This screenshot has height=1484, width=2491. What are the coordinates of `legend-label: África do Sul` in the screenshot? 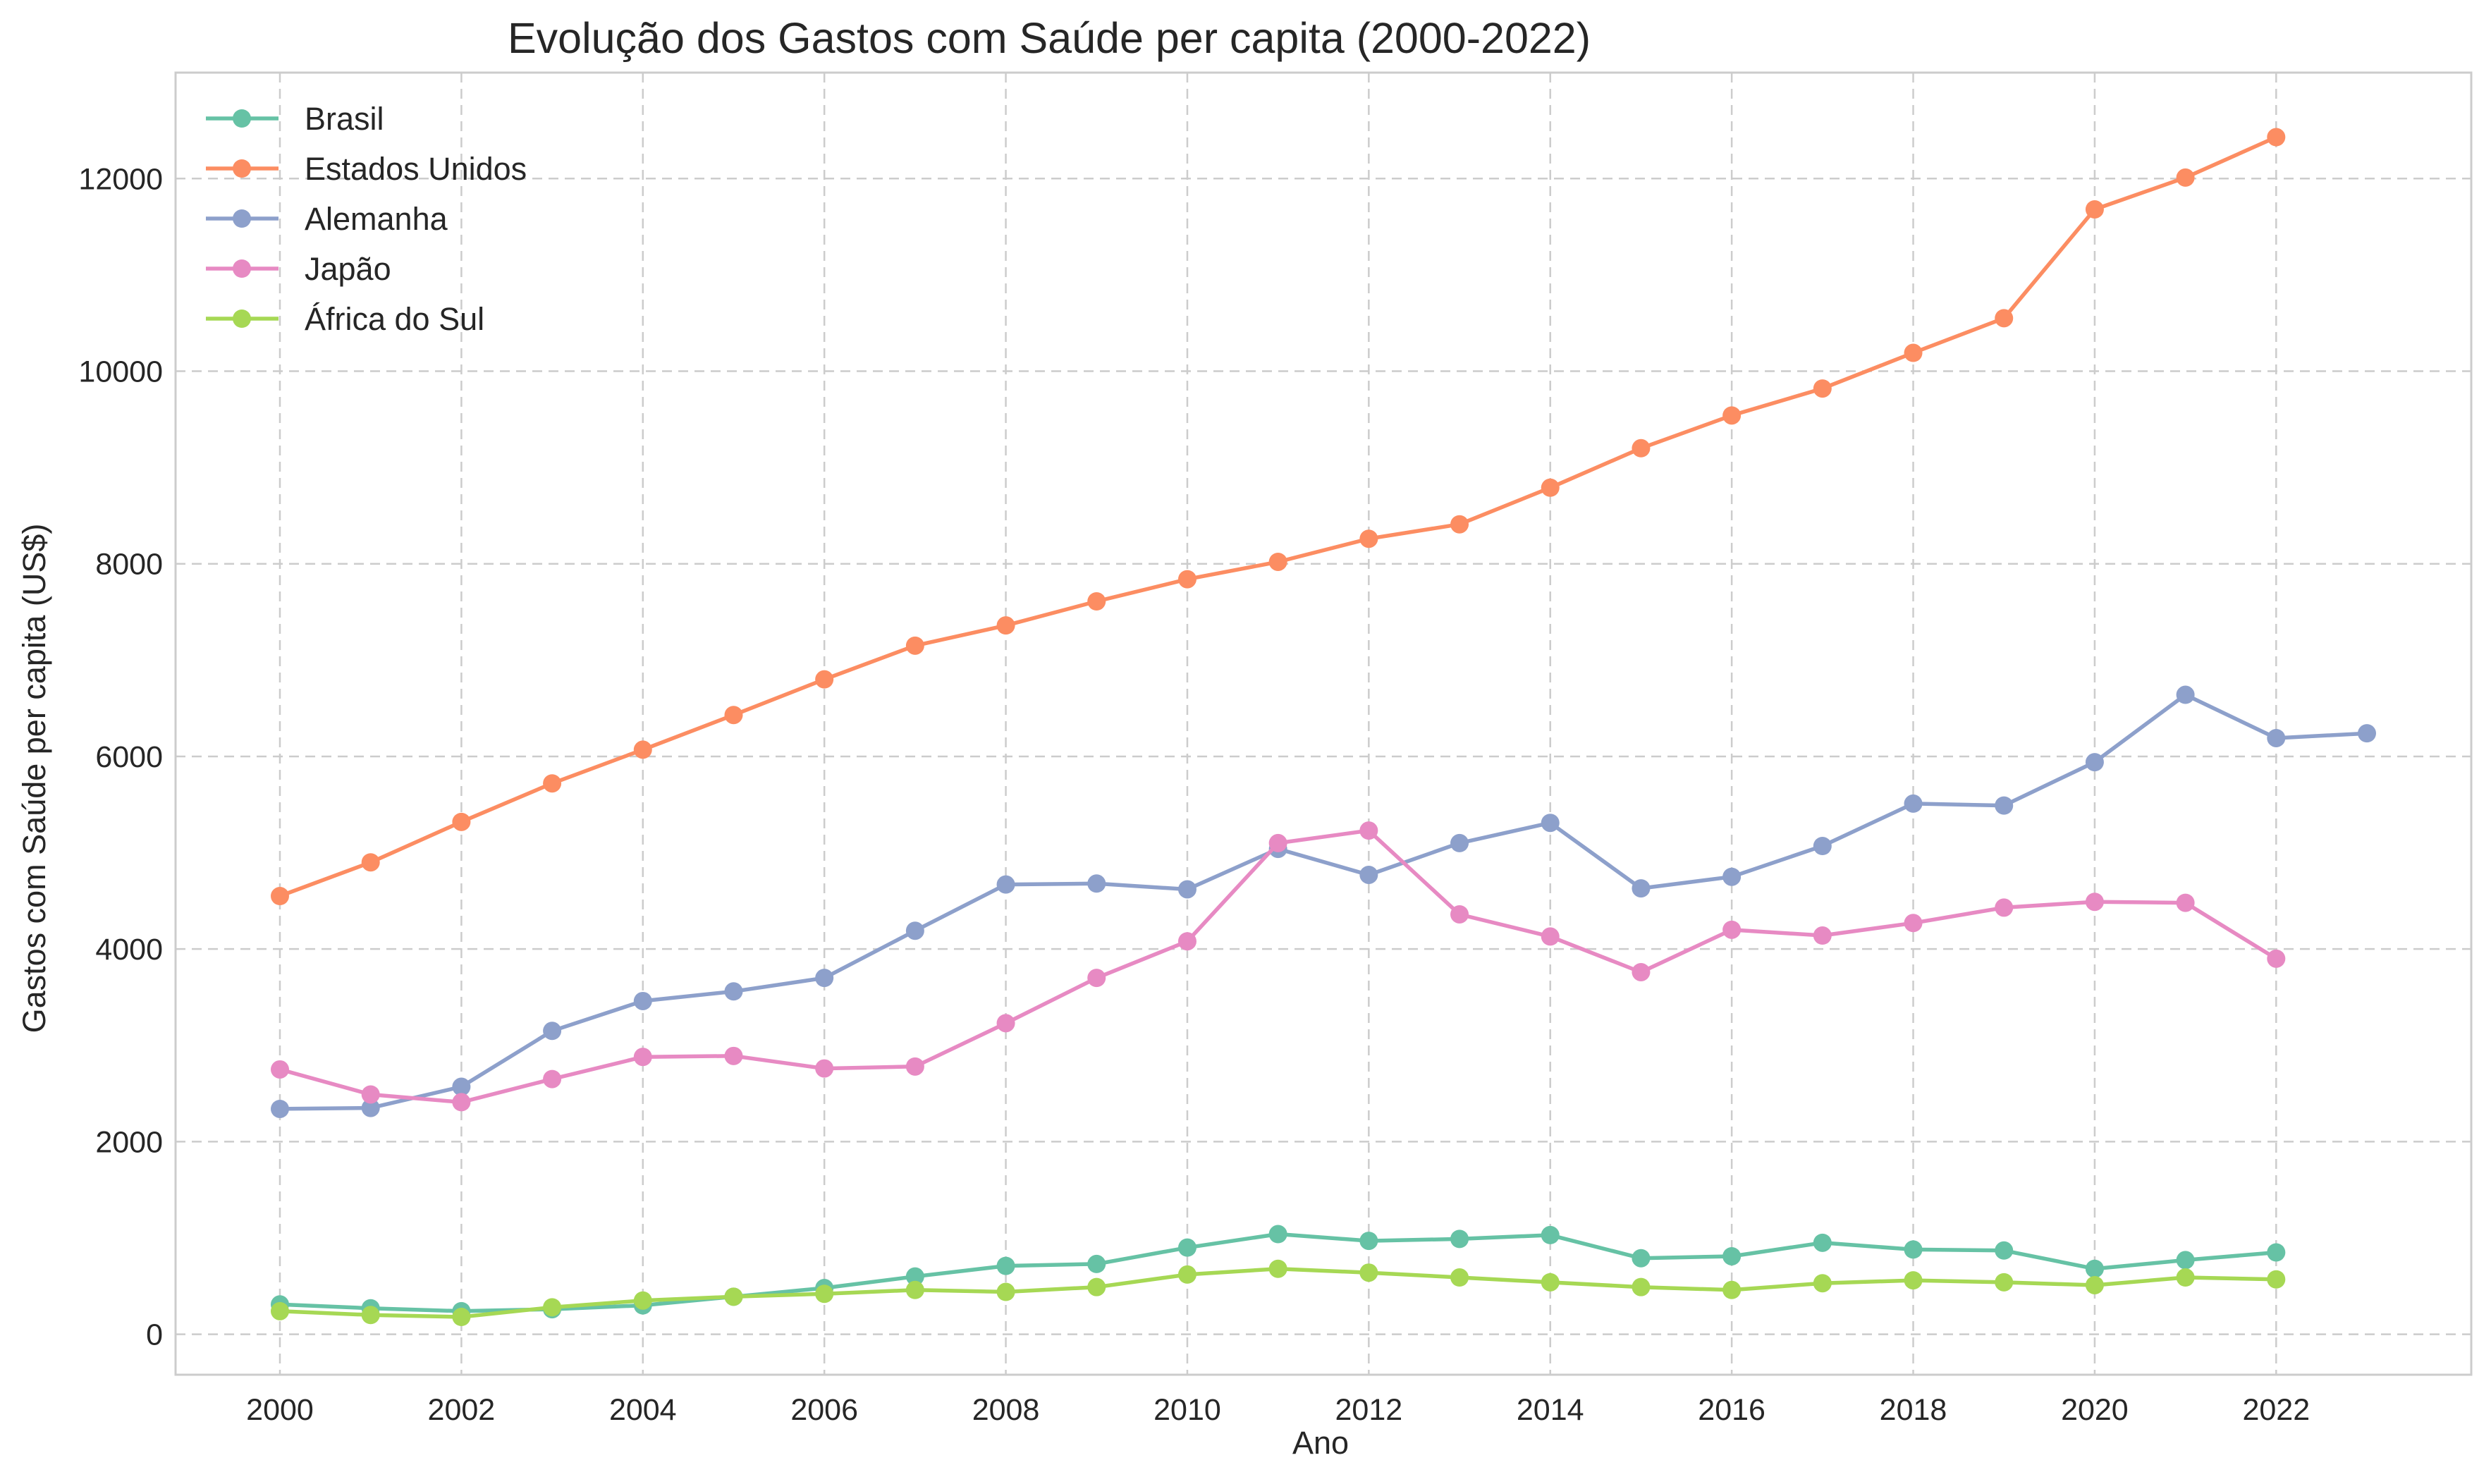 It's located at (394, 319).